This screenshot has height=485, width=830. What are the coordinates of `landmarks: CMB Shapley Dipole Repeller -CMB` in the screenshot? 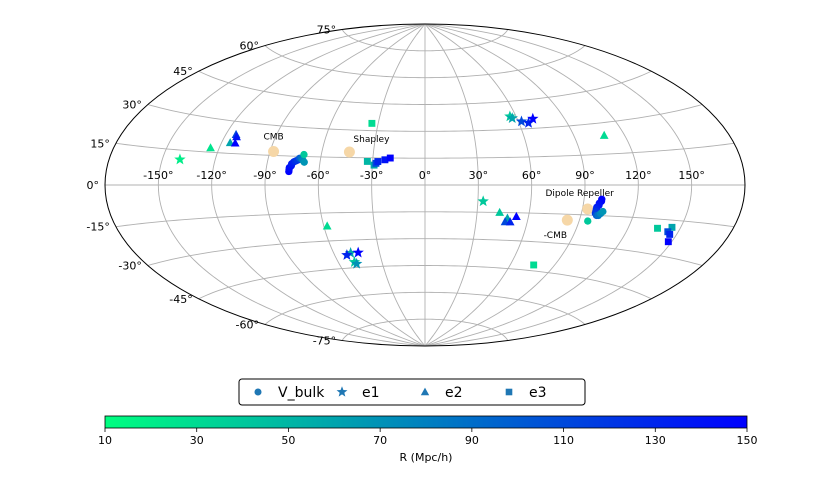 It's located at (438, 186).